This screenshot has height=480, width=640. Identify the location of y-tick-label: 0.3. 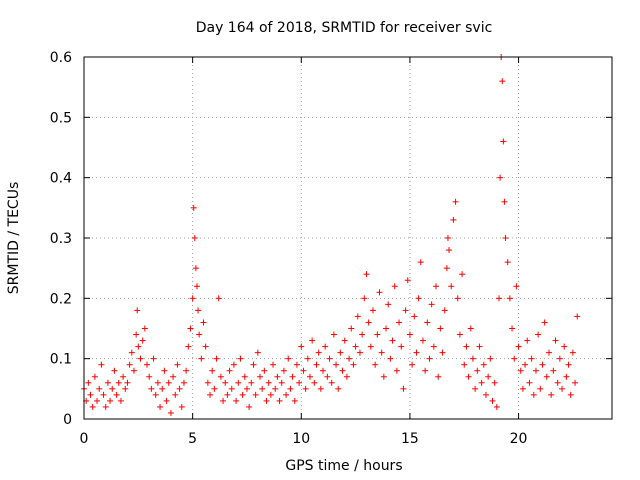
(61, 239).